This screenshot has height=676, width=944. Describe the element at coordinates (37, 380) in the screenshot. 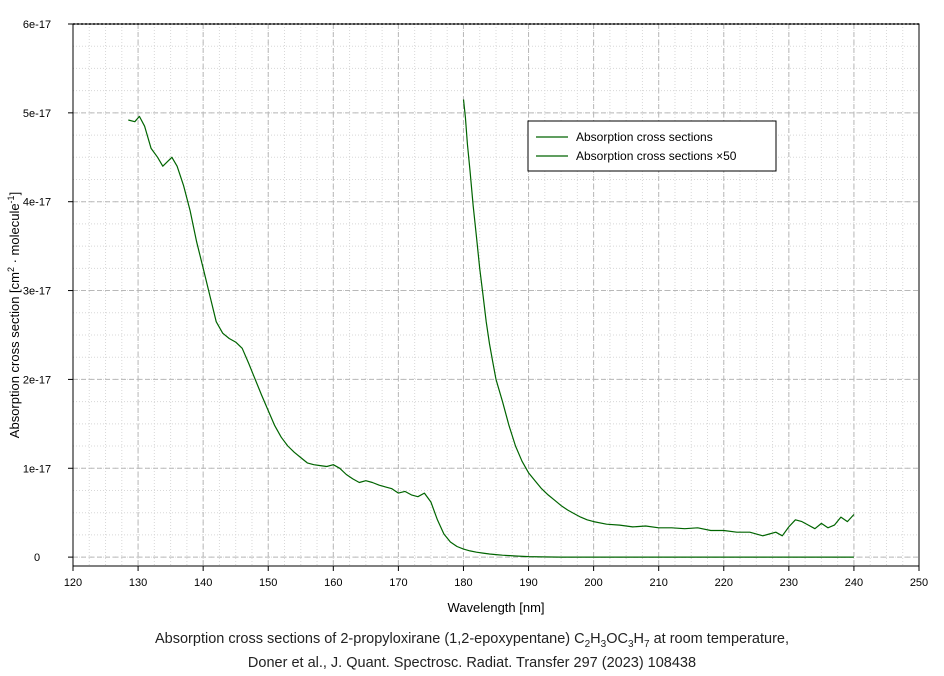

I see `y-tick-label: 2e-17` at that location.